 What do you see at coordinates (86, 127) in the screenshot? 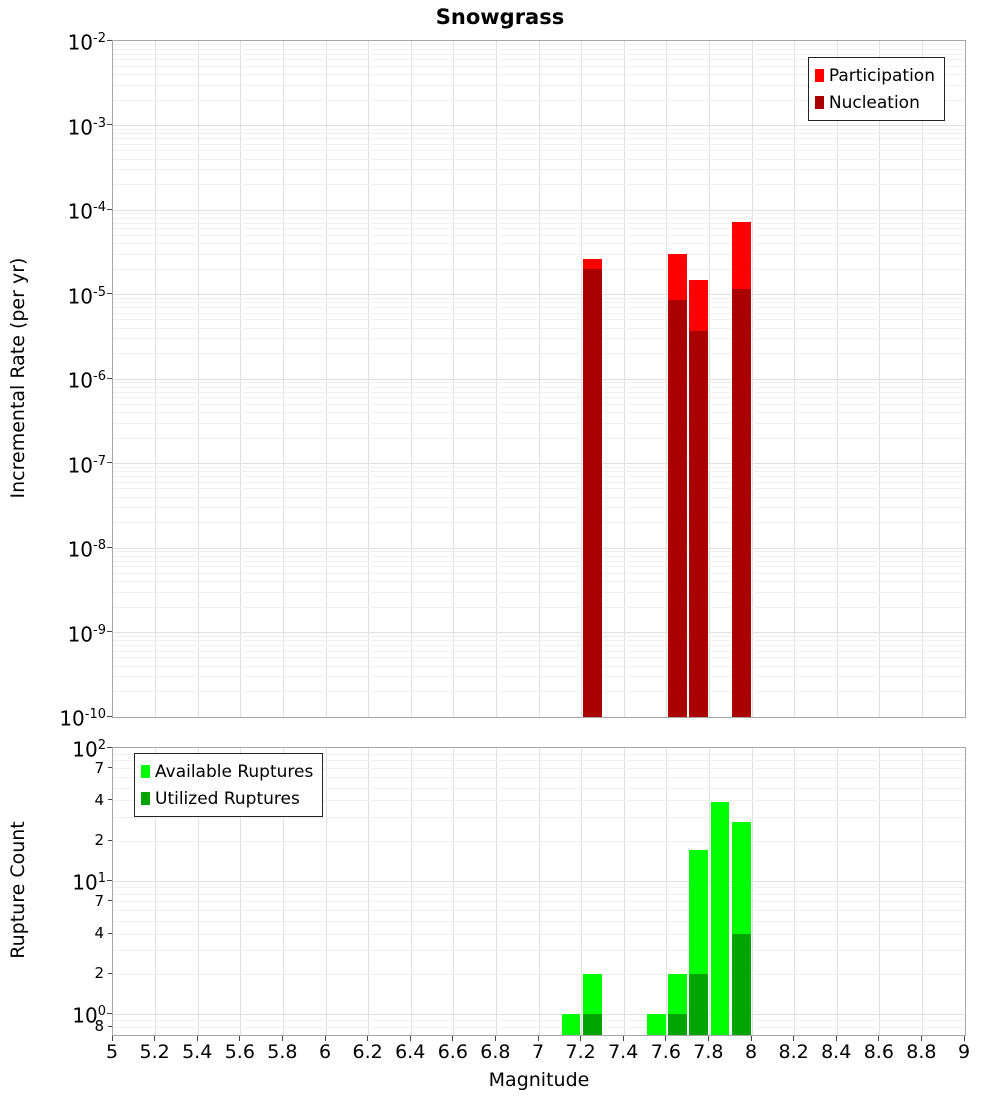
I see `y-tick-label: 10⁻³` at bounding box center [86, 127].